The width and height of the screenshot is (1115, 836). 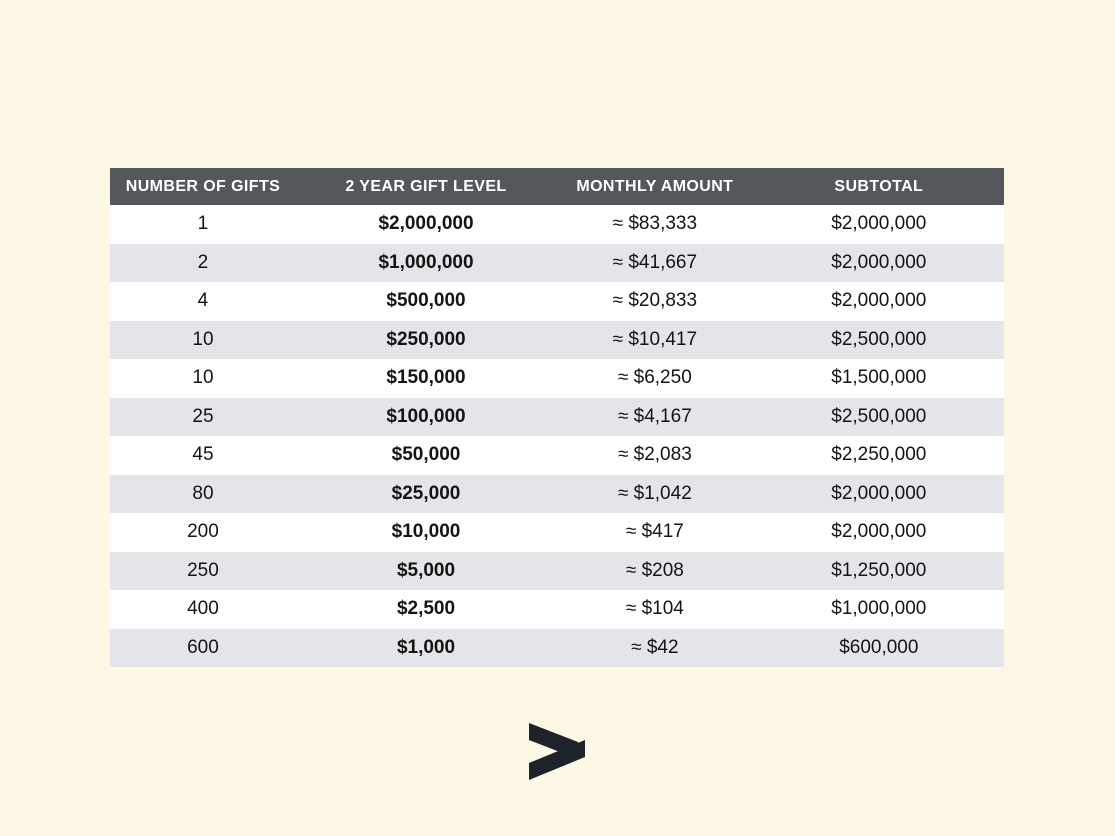 I want to click on table-cell: ≈ $4,167, so click(x=655, y=416).